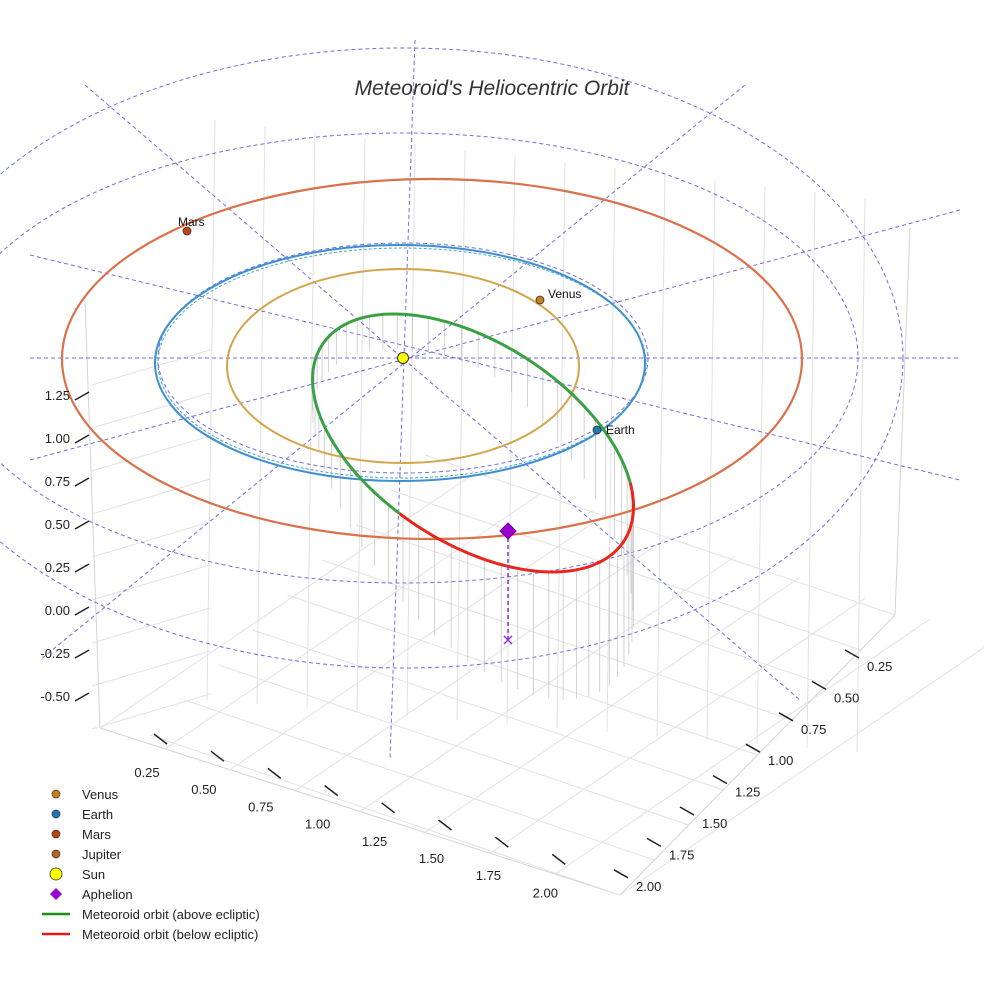  I want to click on x-tick-label: 0.25, so click(146, 772).